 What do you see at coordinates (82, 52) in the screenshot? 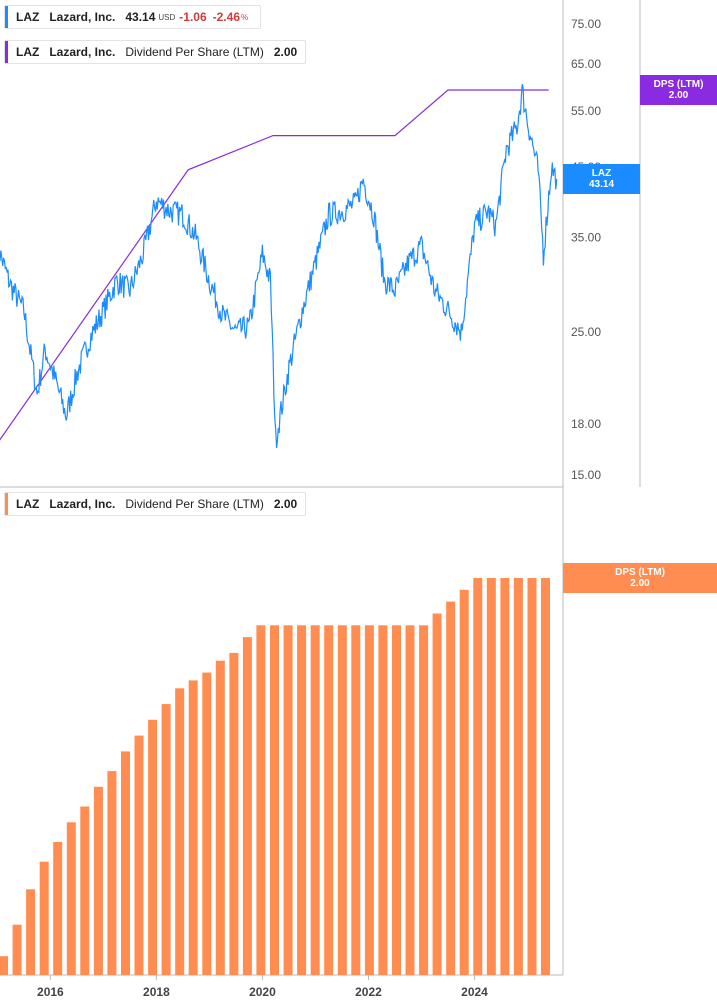
I see `legend-dps-top-company: Lazard, Inc.` at bounding box center [82, 52].